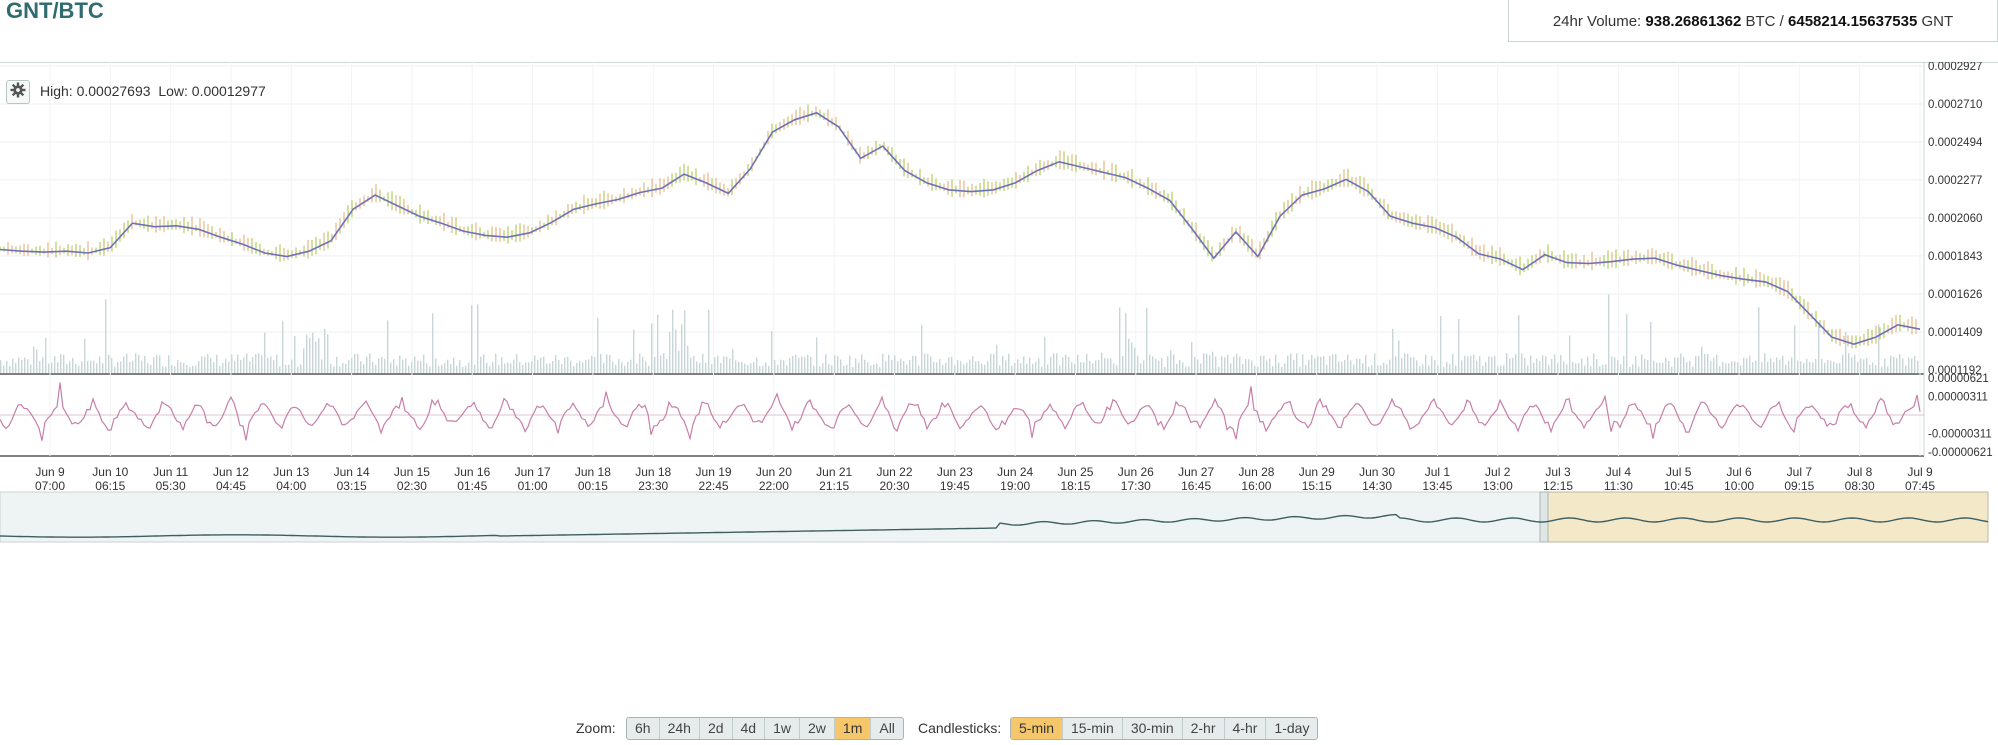 Image resolution: width=1998 pixels, height=745 pixels. I want to click on gear-icon, so click(18, 92).